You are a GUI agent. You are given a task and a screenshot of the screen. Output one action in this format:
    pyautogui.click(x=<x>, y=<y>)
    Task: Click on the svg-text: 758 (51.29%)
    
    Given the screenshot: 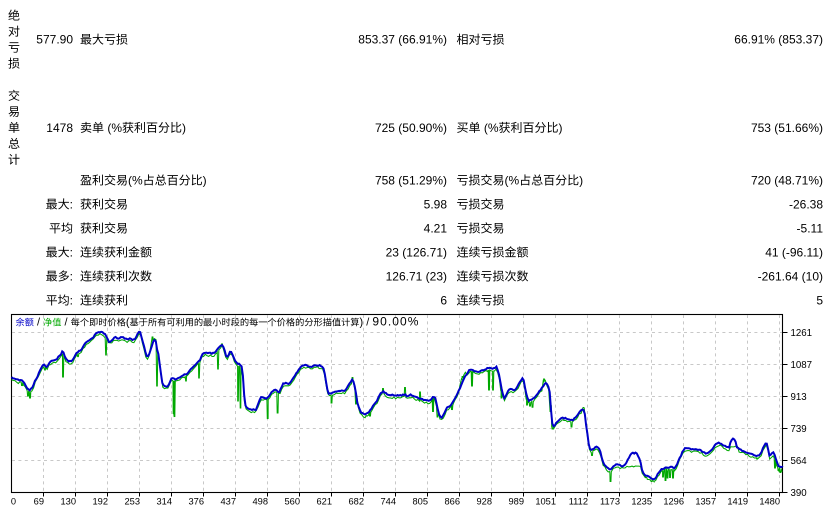 What is the action you would take?
    pyautogui.click(x=411, y=181)
    